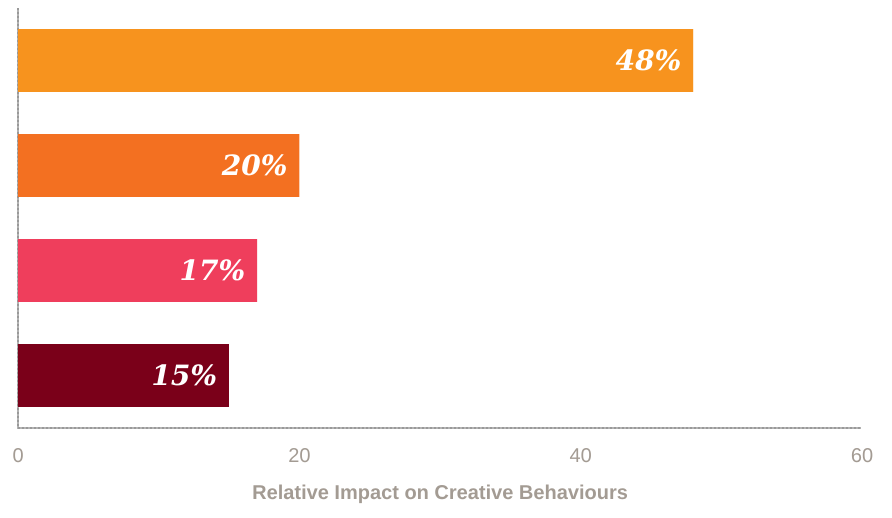 The image size is (892, 518). Describe the element at coordinates (649, 60) in the screenshot. I see `data-label: 48%` at that location.